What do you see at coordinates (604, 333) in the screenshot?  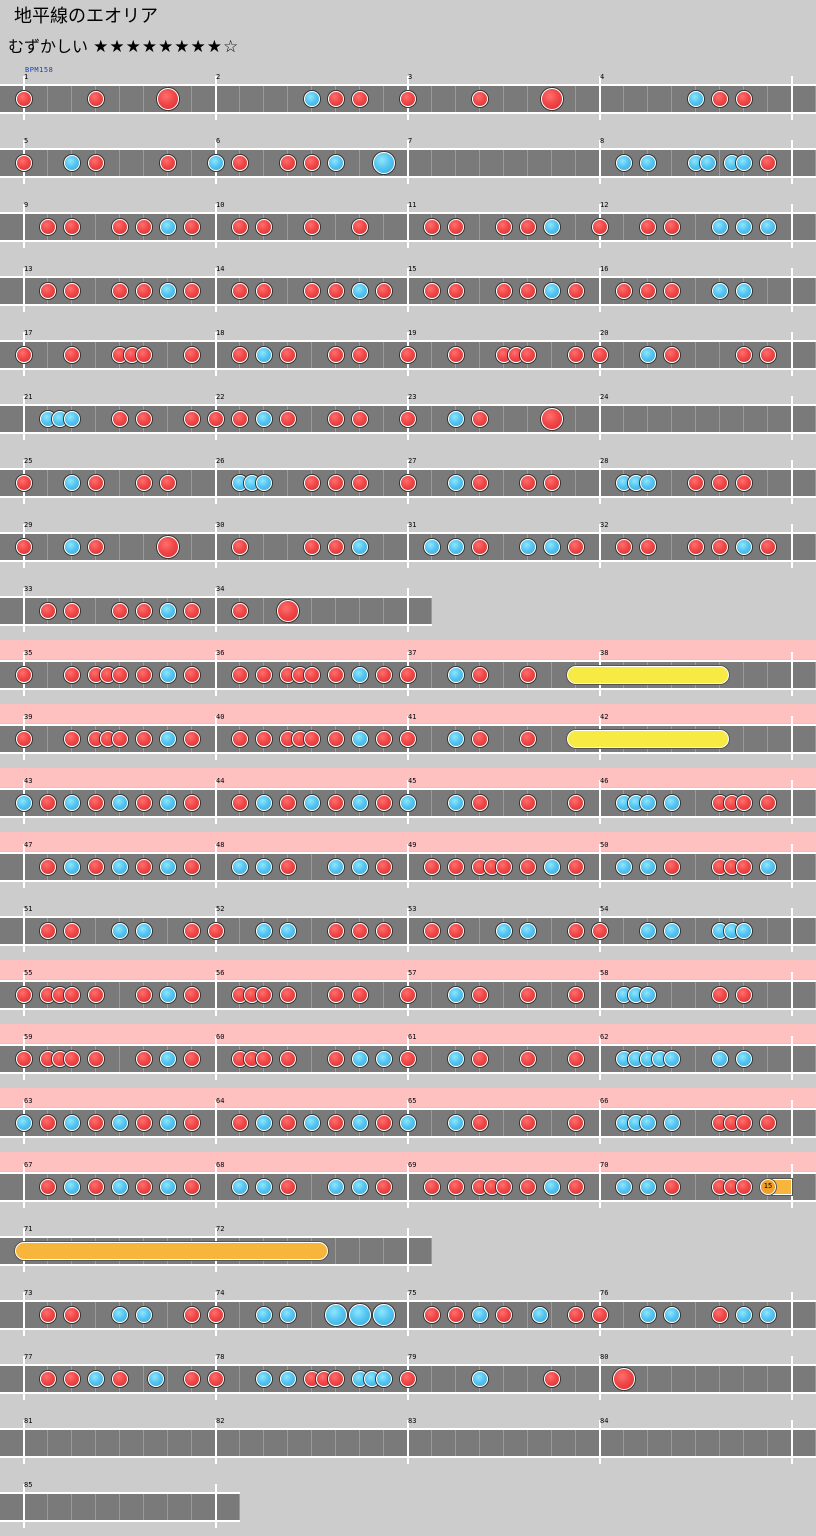 I see `measure-number: 20` at bounding box center [604, 333].